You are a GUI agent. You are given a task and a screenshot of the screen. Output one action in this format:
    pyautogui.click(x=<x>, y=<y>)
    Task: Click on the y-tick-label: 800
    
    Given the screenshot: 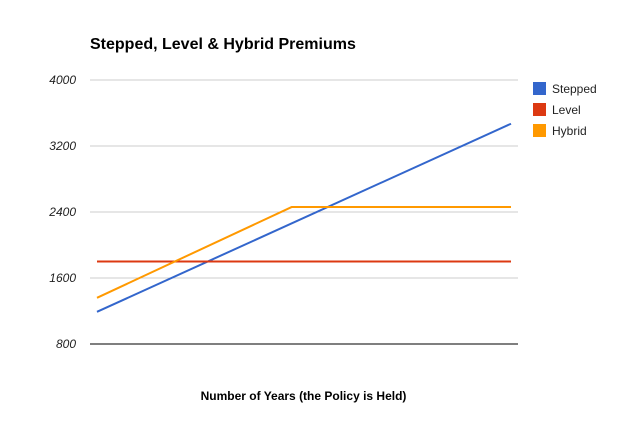 What is the action you would take?
    pyautogui.click(x=66, y=344)
    